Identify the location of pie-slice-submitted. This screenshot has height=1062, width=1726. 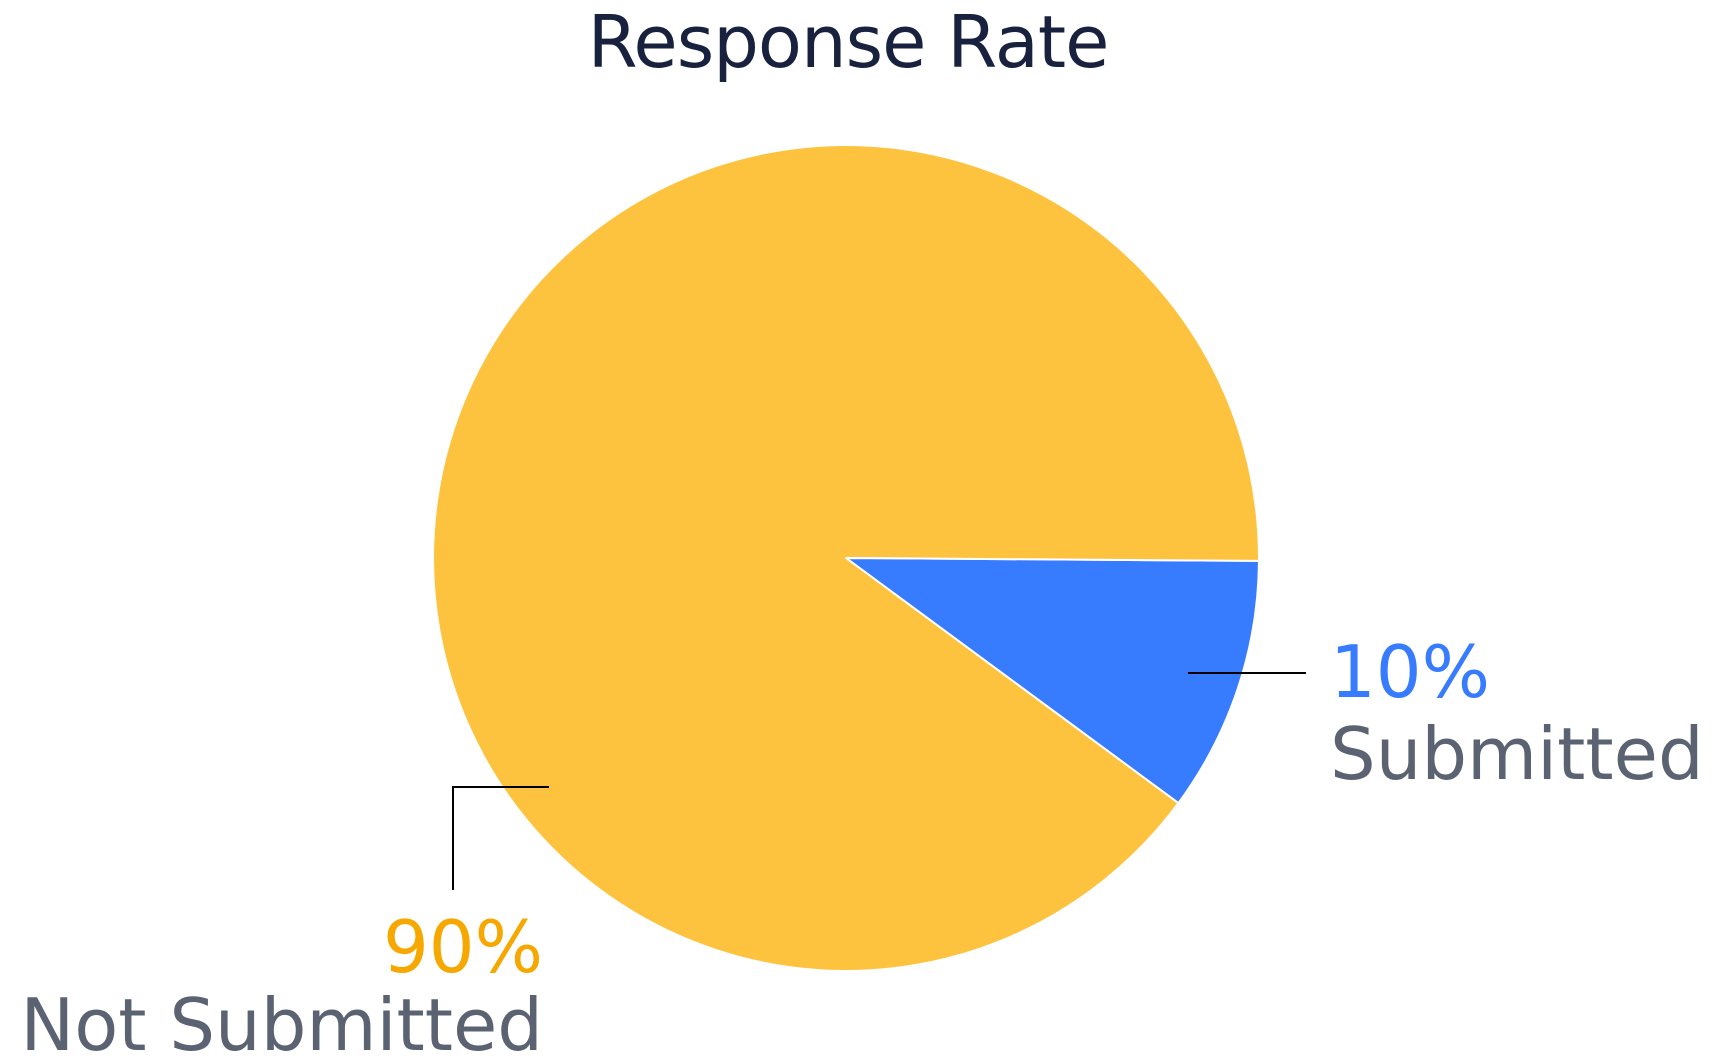
(1052, 681).